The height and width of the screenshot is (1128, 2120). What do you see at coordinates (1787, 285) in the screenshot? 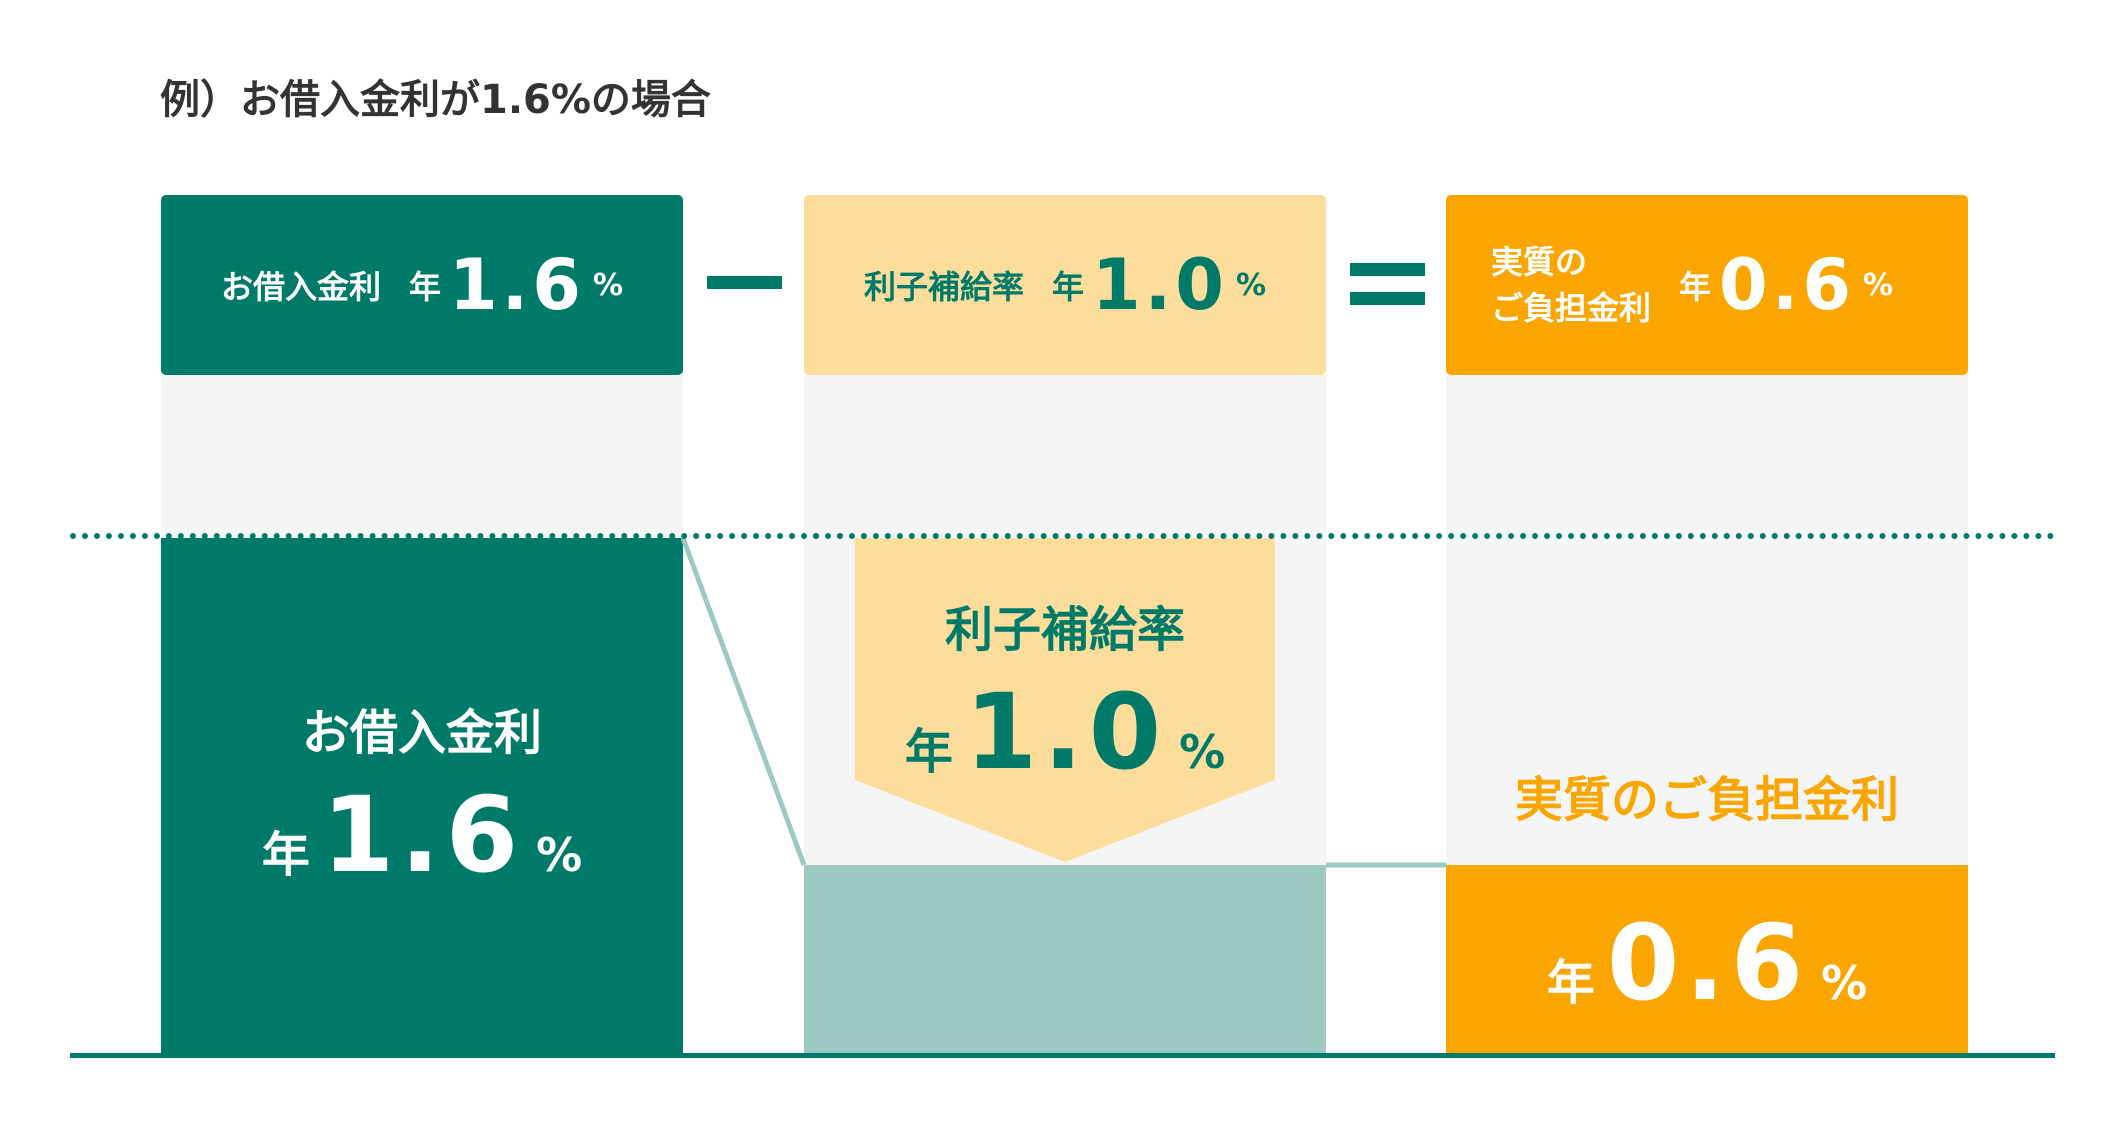
I see `effective-rate-header-value: 0.6` at bounding box center [1787, 285].